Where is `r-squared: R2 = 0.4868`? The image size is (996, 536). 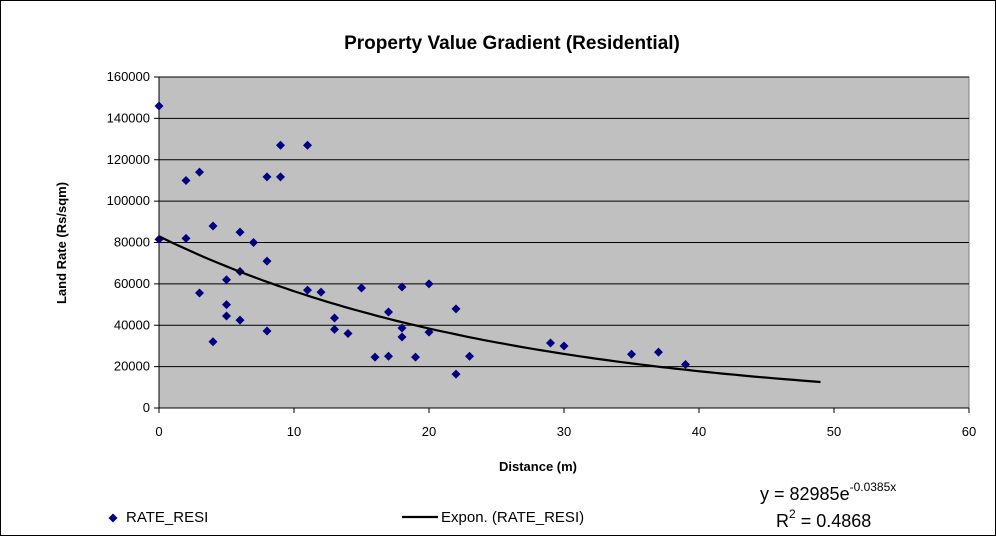
r-squared: R2 = 0.4868 is located at coordinates (823, 519).